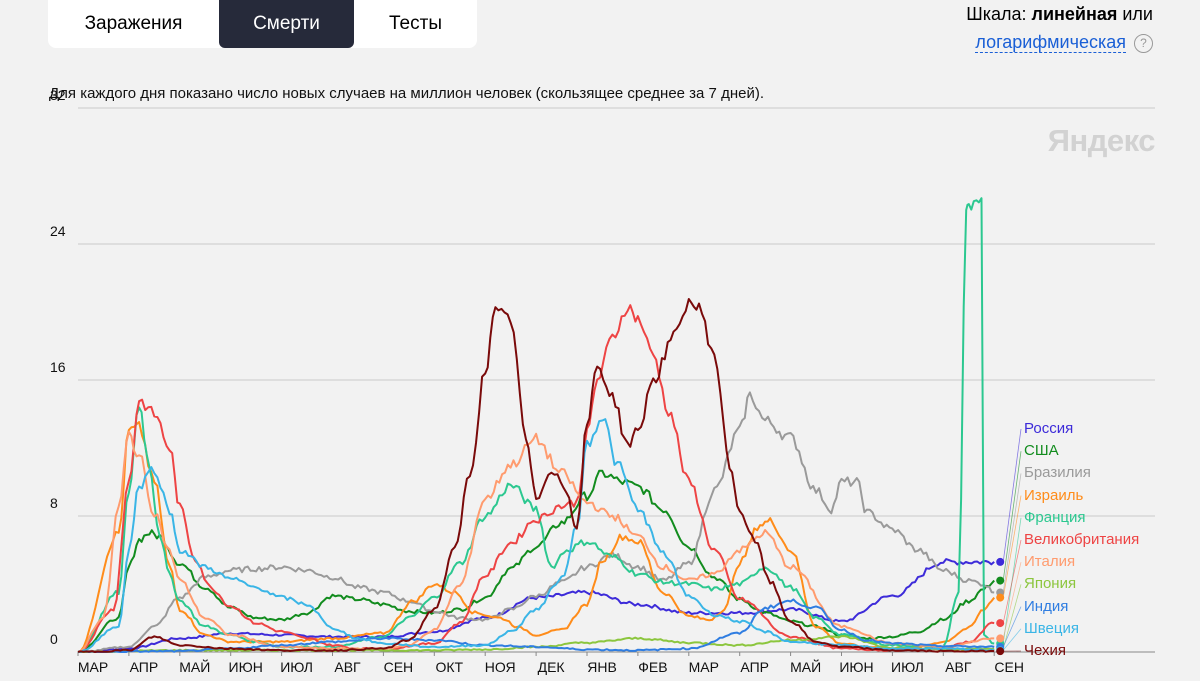  Describe the element at coordinates (552, 667) in the screenshot. I see `x-tick-label: ДЕК` at that location.